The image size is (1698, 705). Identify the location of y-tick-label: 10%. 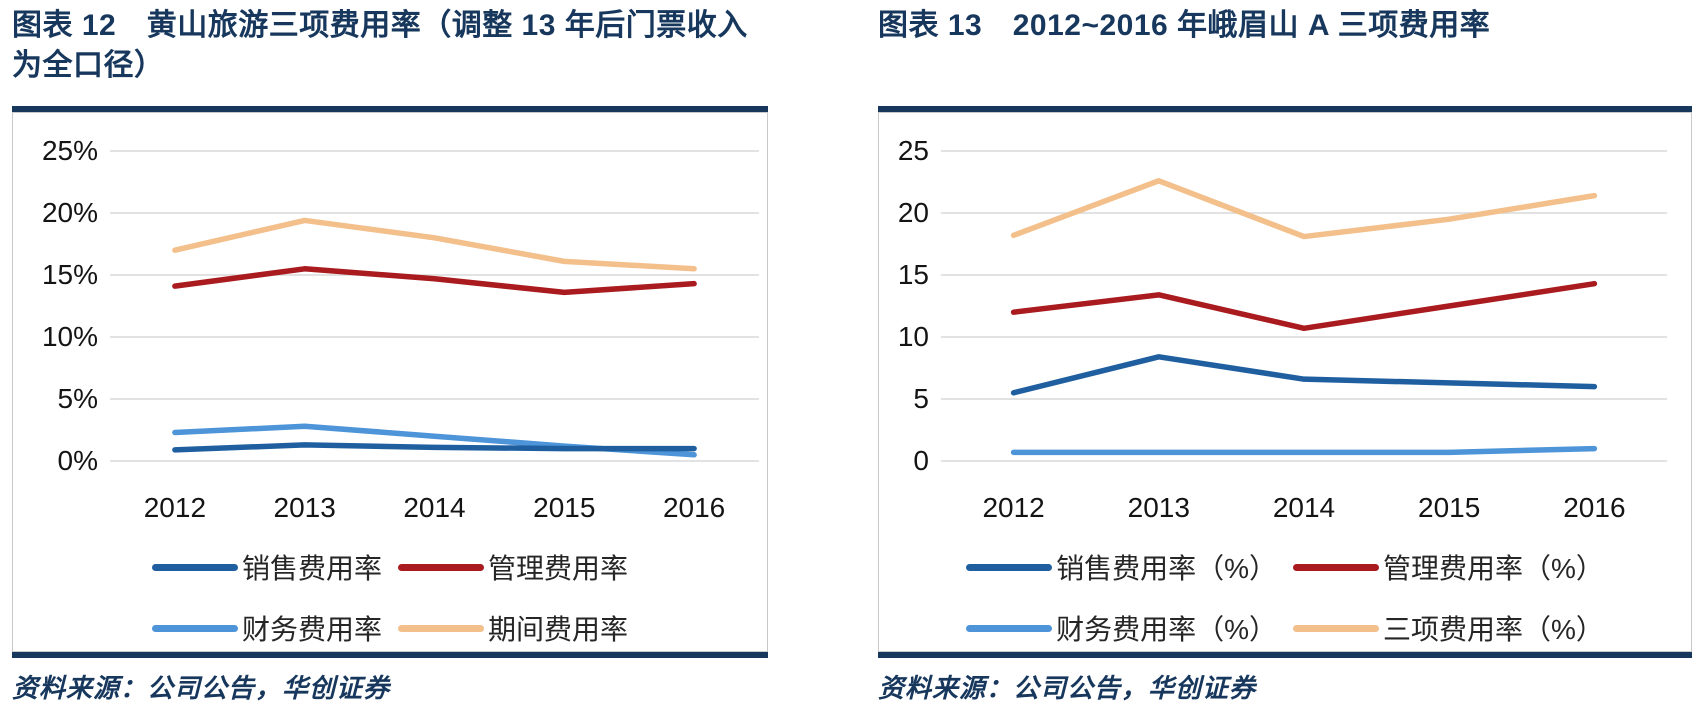
(69, 336).